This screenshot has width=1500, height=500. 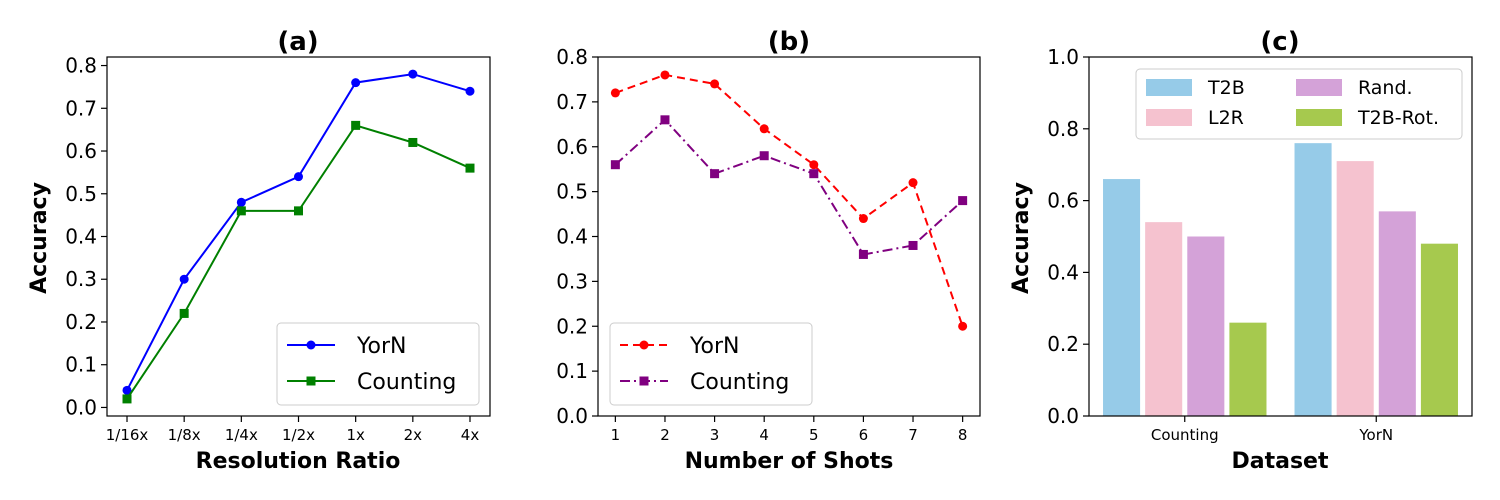 What do you see at coordinates (963, 435) in the screenshot?
I see `xtick-label: 8` at bounding box center [963, 435].